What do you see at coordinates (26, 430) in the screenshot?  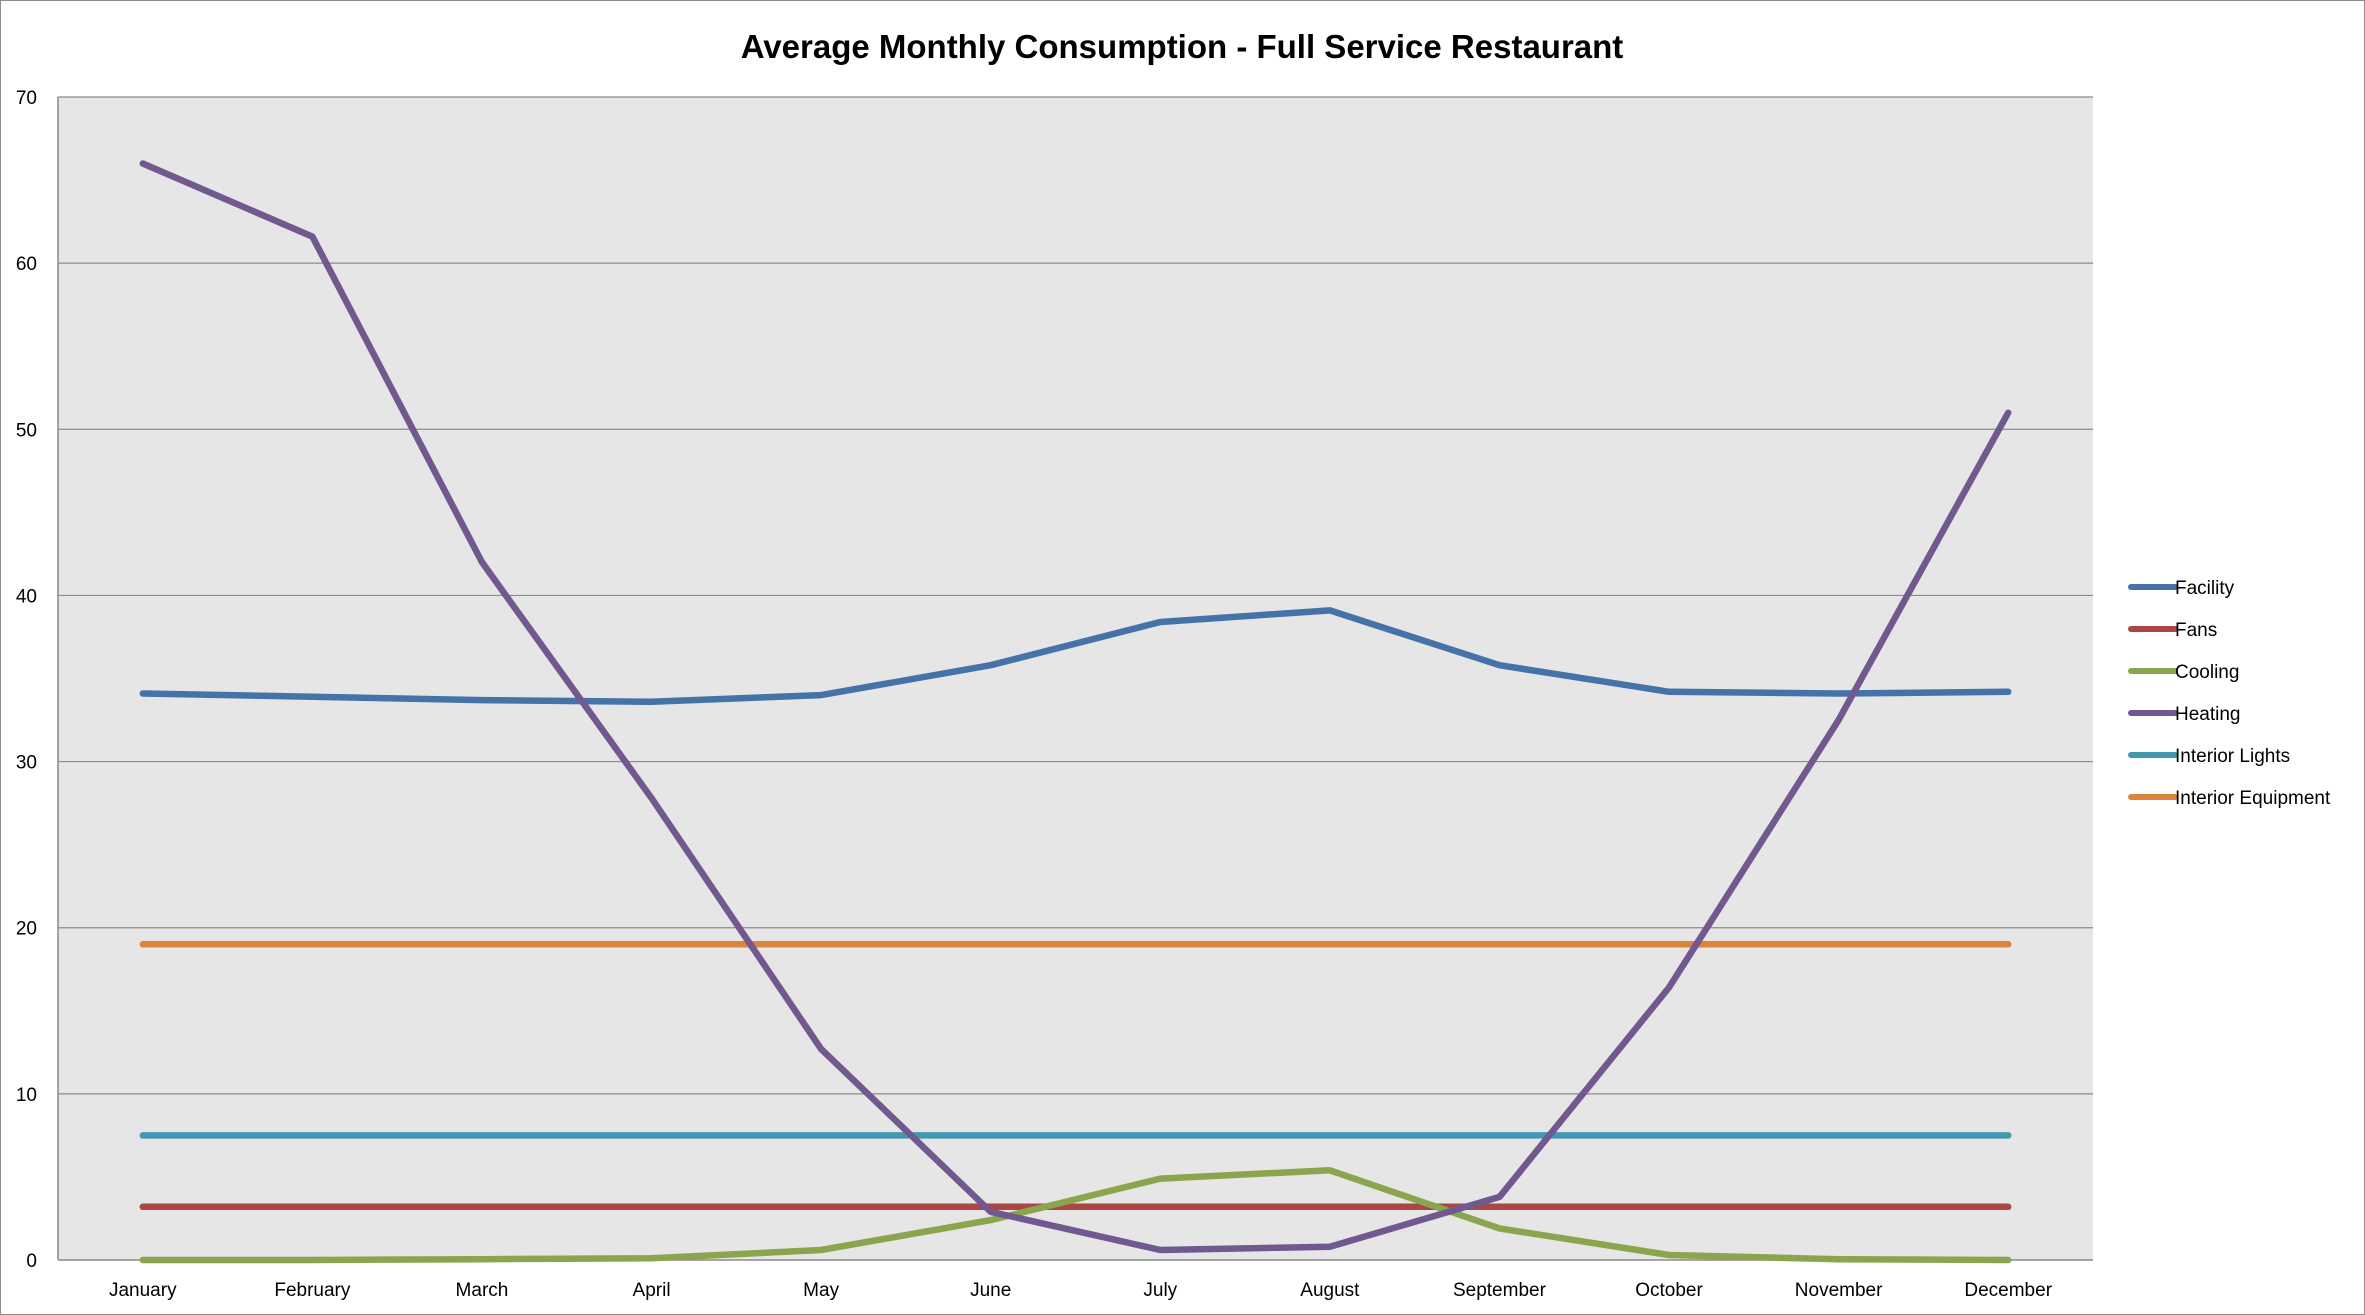 I see `y-tick-label: 50` at bounding box center [26, 430].